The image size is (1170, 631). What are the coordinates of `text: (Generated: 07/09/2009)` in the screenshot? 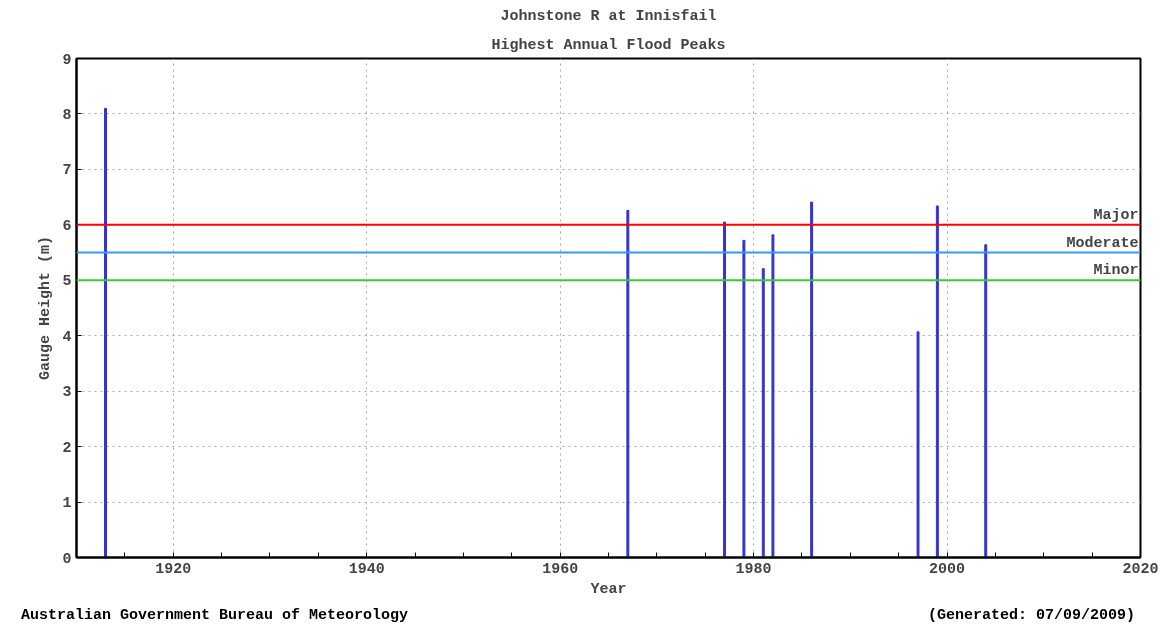 It's located at (1031, 616).